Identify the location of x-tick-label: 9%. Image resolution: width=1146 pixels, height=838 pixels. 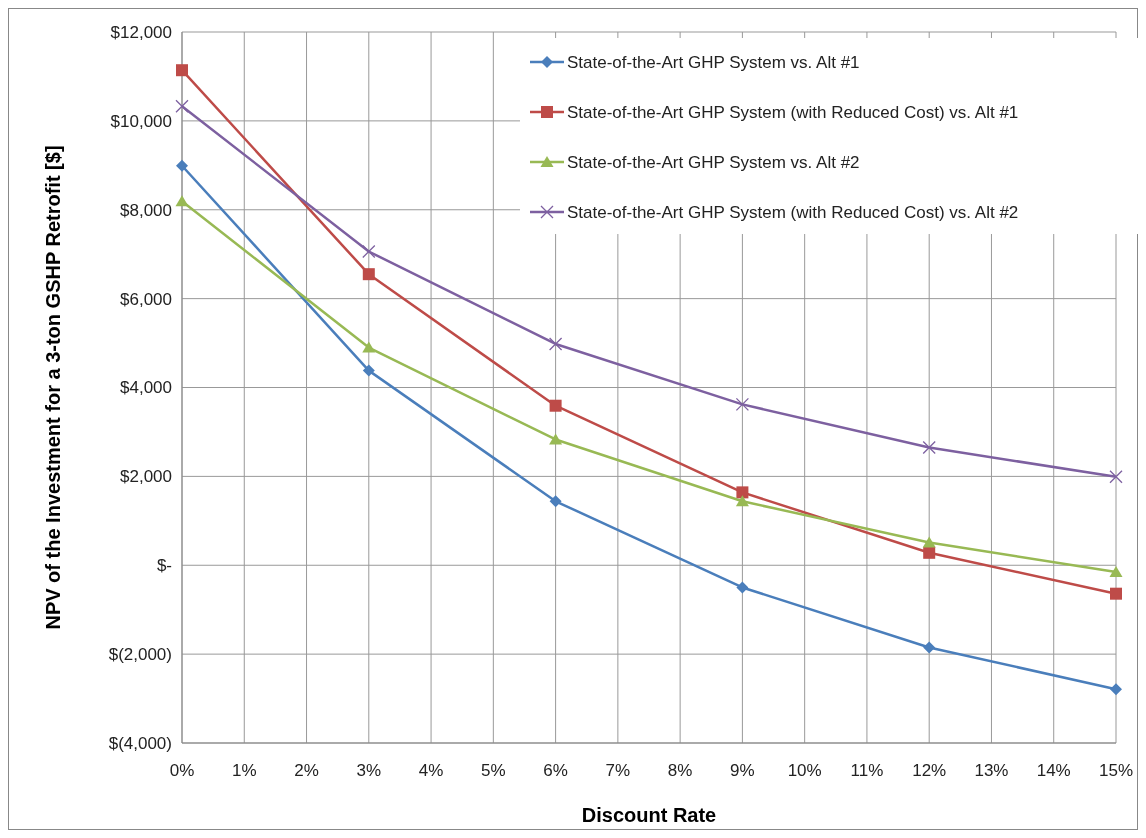
(742, 770).